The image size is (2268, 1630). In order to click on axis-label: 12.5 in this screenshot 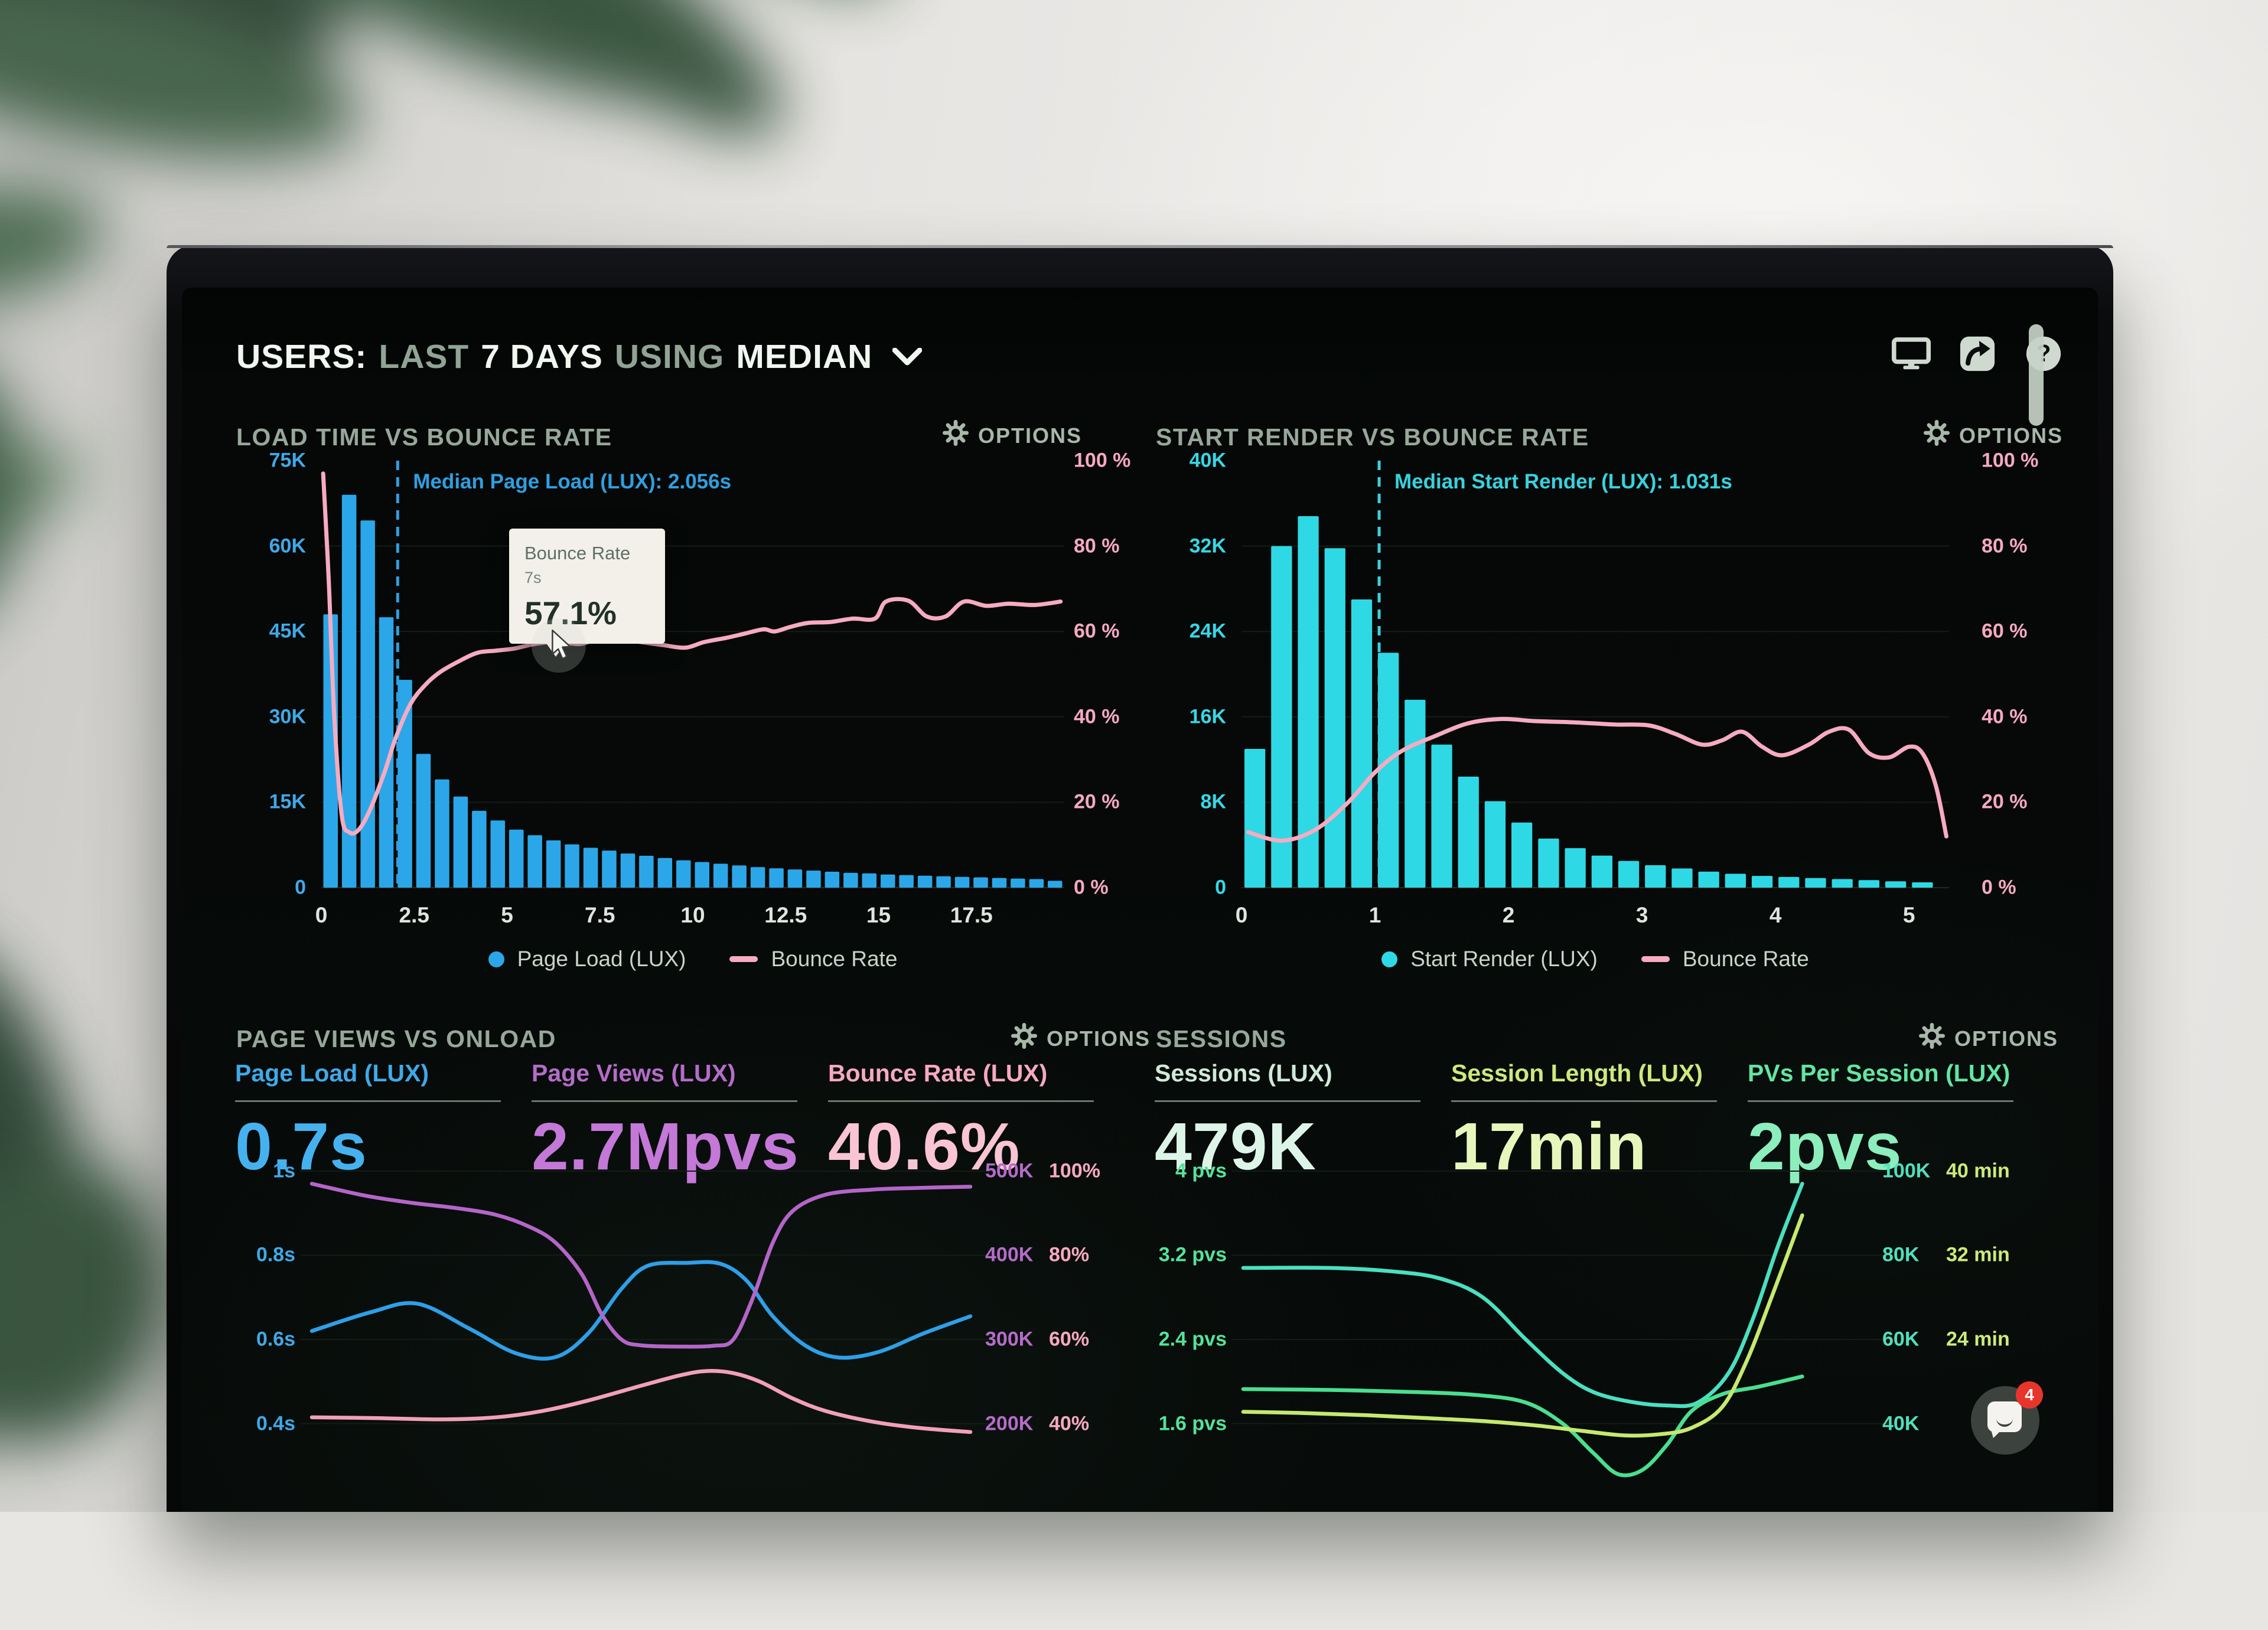, I will do `click(785, 915)`.